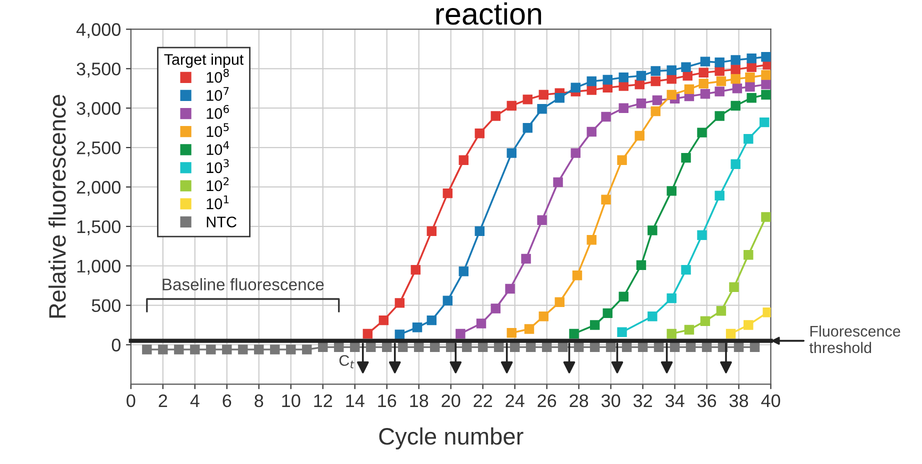  What do you see at coordinates (579, 401) in the screenshot?
I see `x-tick-label: 28` at bounding box center [579, 401].